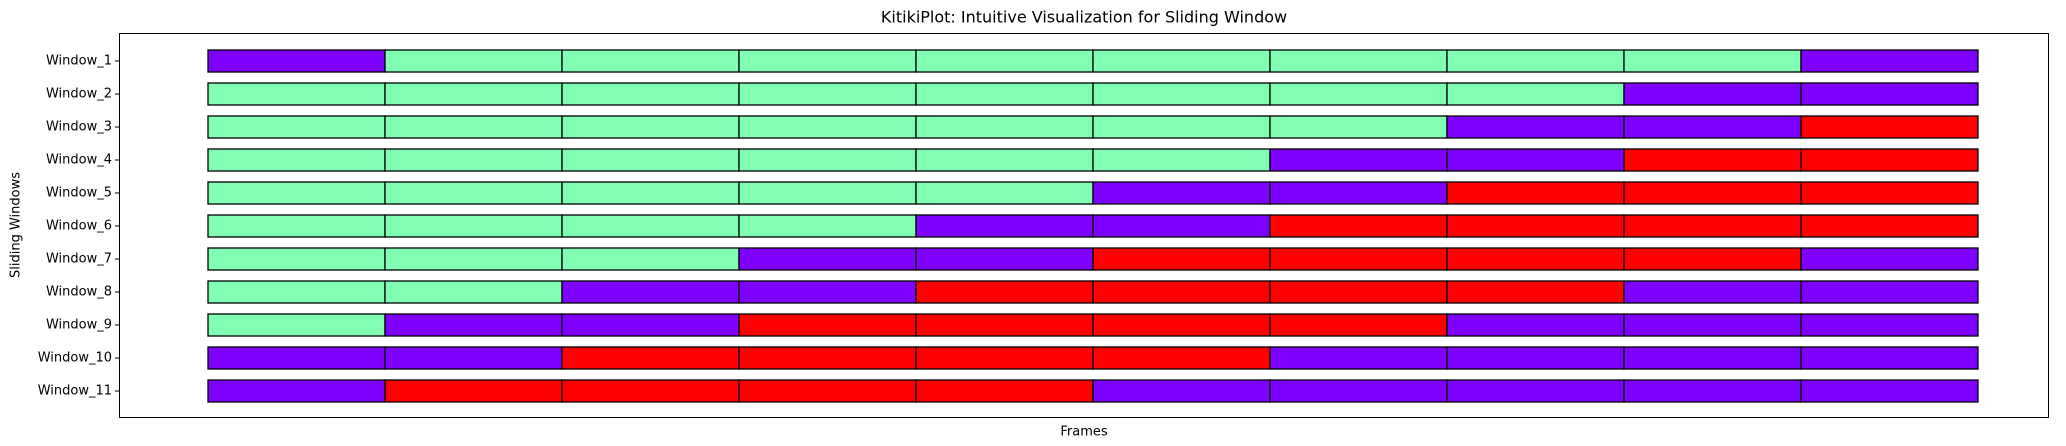 The width and height of the screenshot is (2066, 446). What do you see at coordinates (79, 226) in the screenshot?
I see `y-tick-label: Window_6` at bounding box center [79, 226].